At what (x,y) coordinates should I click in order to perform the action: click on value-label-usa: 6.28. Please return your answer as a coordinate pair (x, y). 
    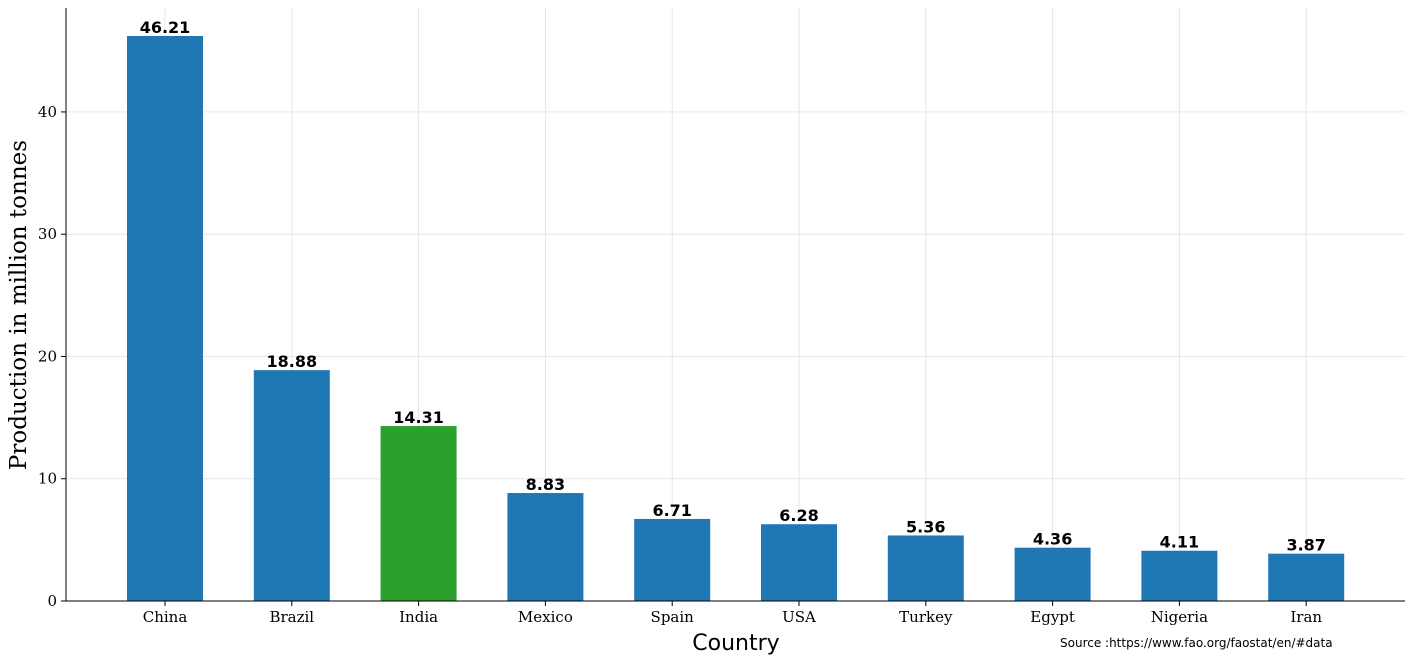
    Looking at the image, I should click on (798, 515).